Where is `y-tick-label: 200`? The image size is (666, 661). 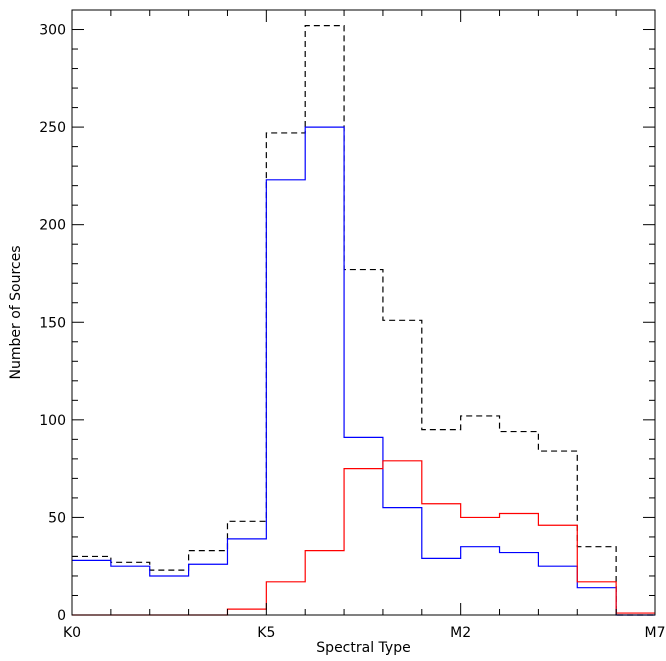 y-tick-label: 200 is located at coordinates (52, 226).